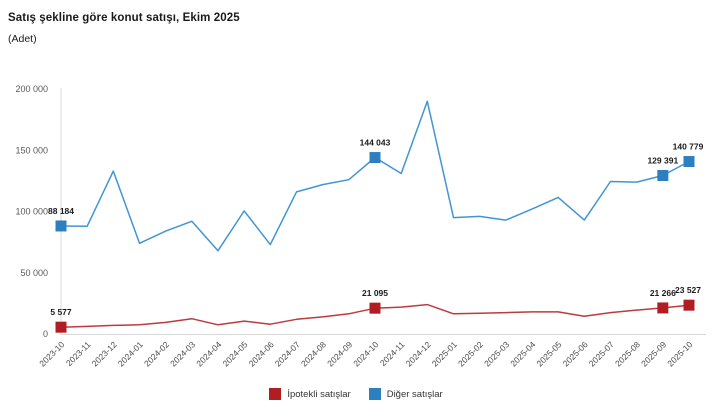  I want to click on x-tick-label: 2024-03, so click(182, 353).